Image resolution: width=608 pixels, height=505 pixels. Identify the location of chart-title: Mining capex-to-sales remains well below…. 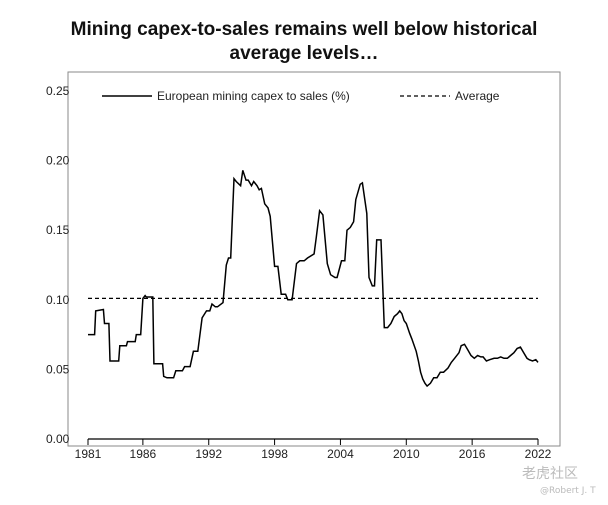
(304, 42).